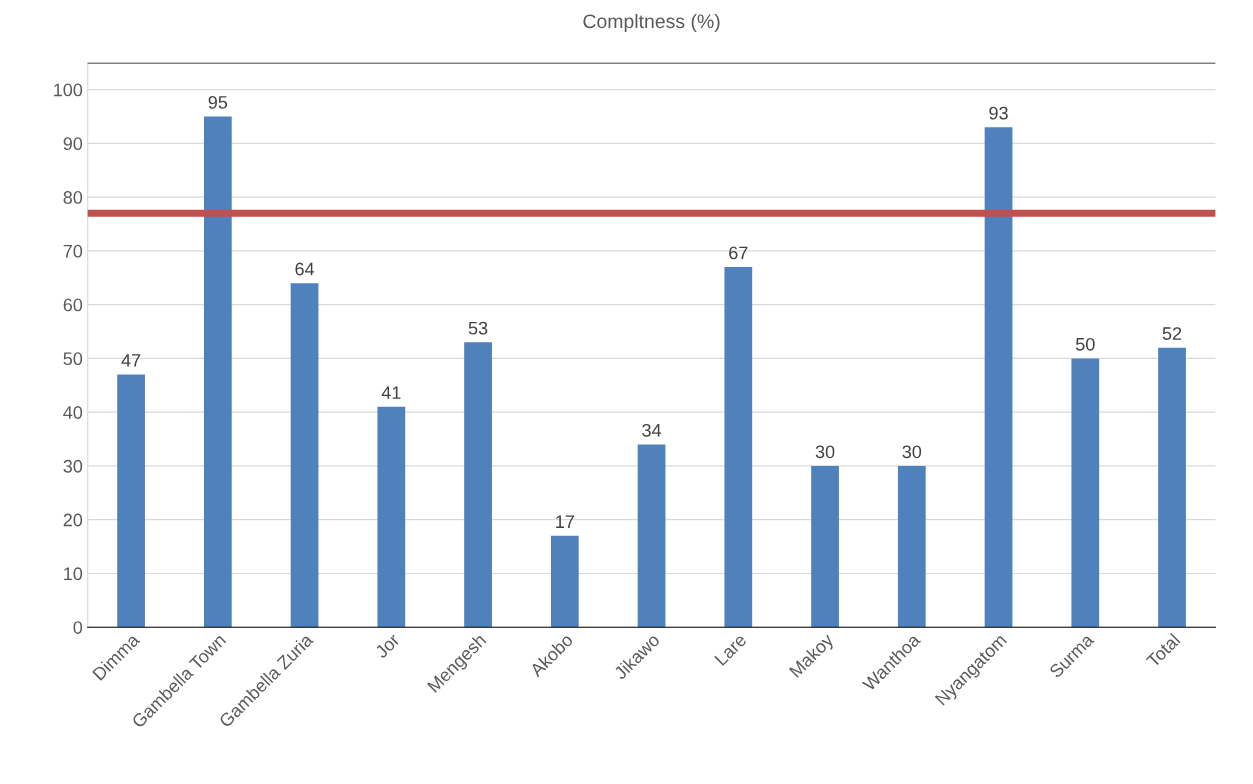 This screenshot has width=1253, height=784. I want to click on y-tick-label: 80, so click(73, 197).